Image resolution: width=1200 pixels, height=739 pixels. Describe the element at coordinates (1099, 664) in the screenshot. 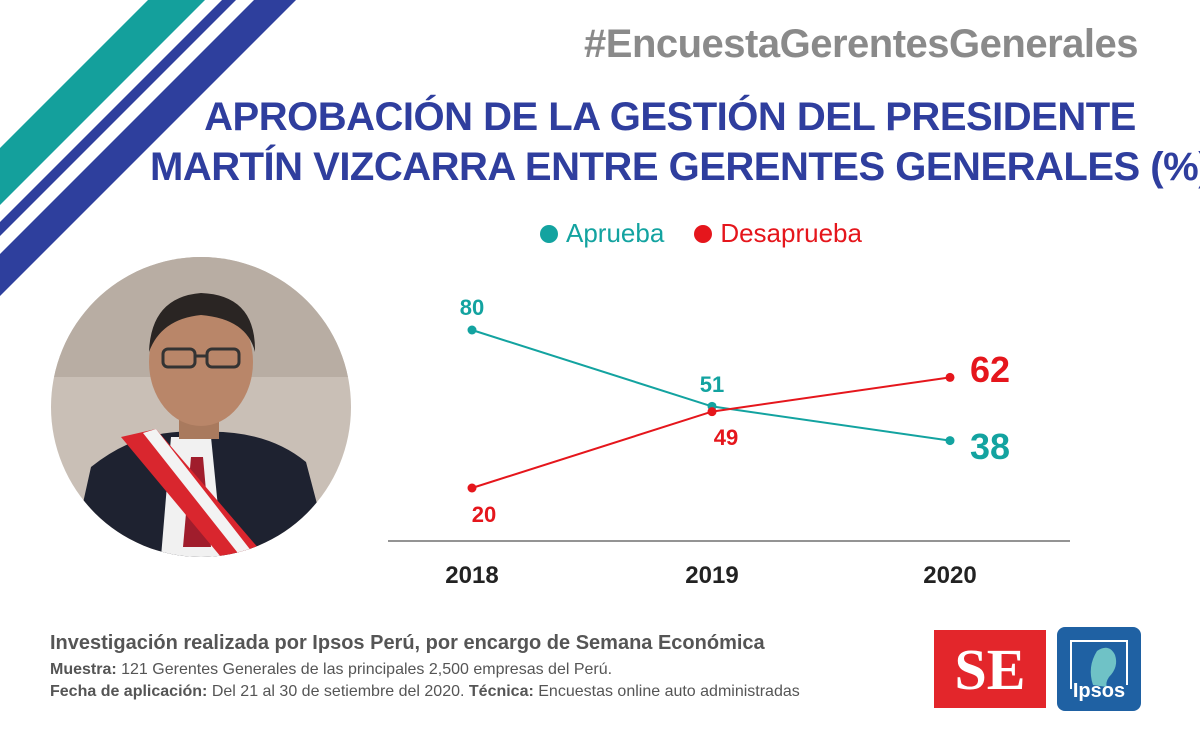

I see `ipsos-logo-figure-icon` at that location.